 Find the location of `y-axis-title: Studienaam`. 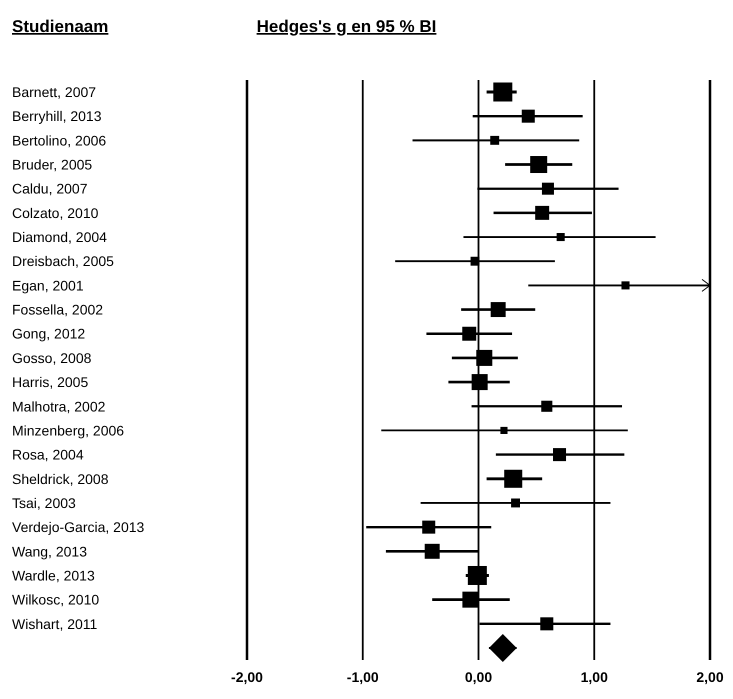

y-axis-title: Studienaam is located at coordinates (60, 26).